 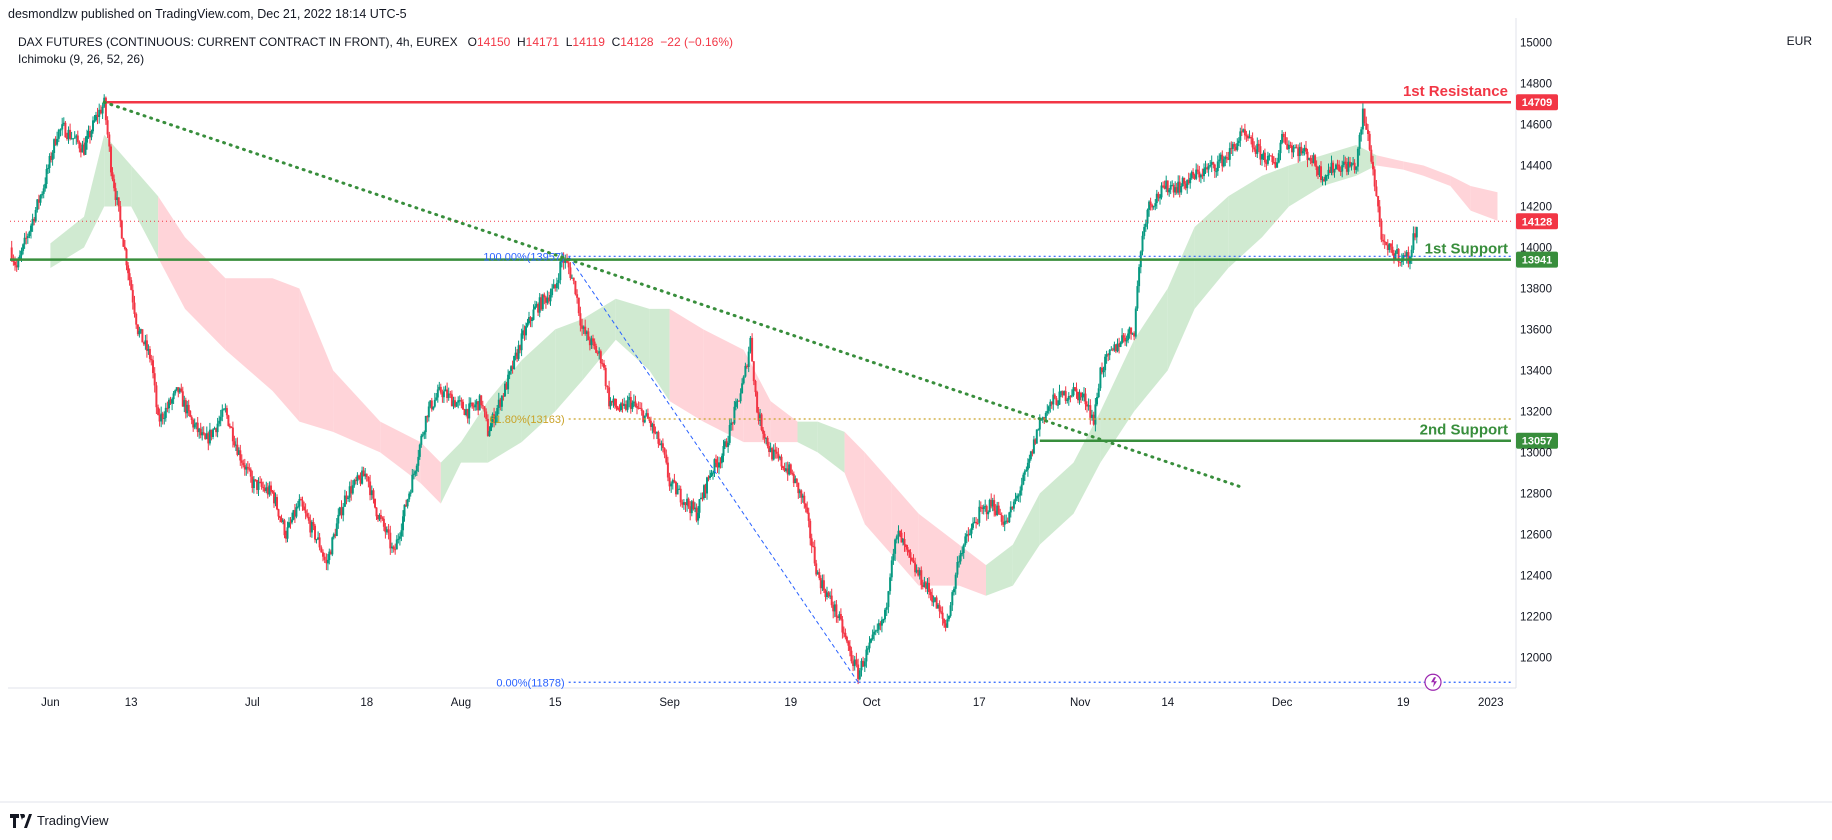 I want to click on tradingview-brand: TradingView, so click(x=59, y=820).